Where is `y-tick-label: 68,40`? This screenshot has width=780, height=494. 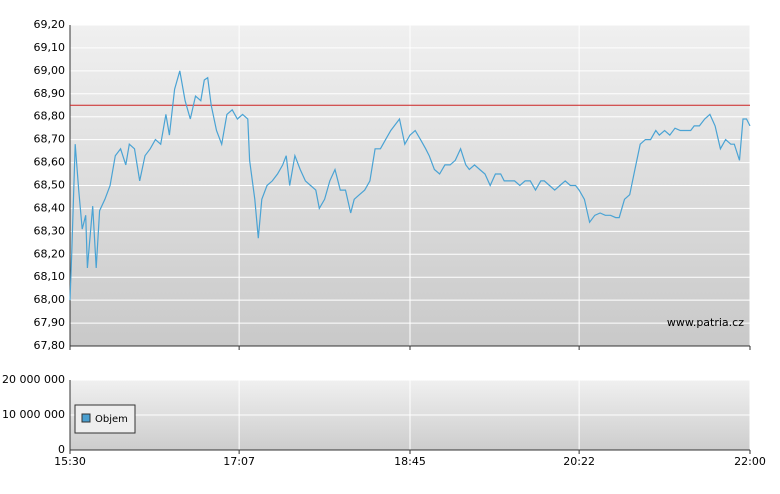
y-tick-label: 68,40 is located at coordinates (50, 207).